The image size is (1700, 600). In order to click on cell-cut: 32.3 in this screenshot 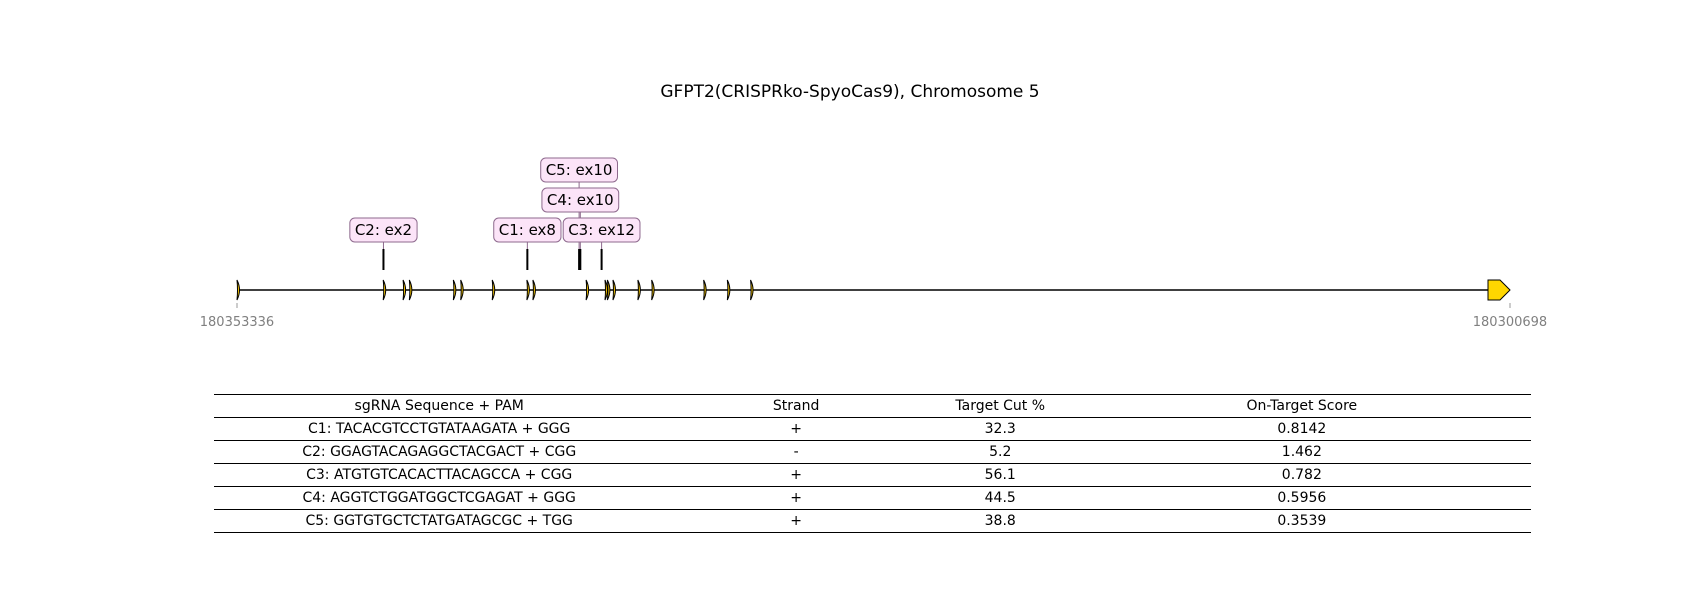, I will do `click(1000, 429)`.